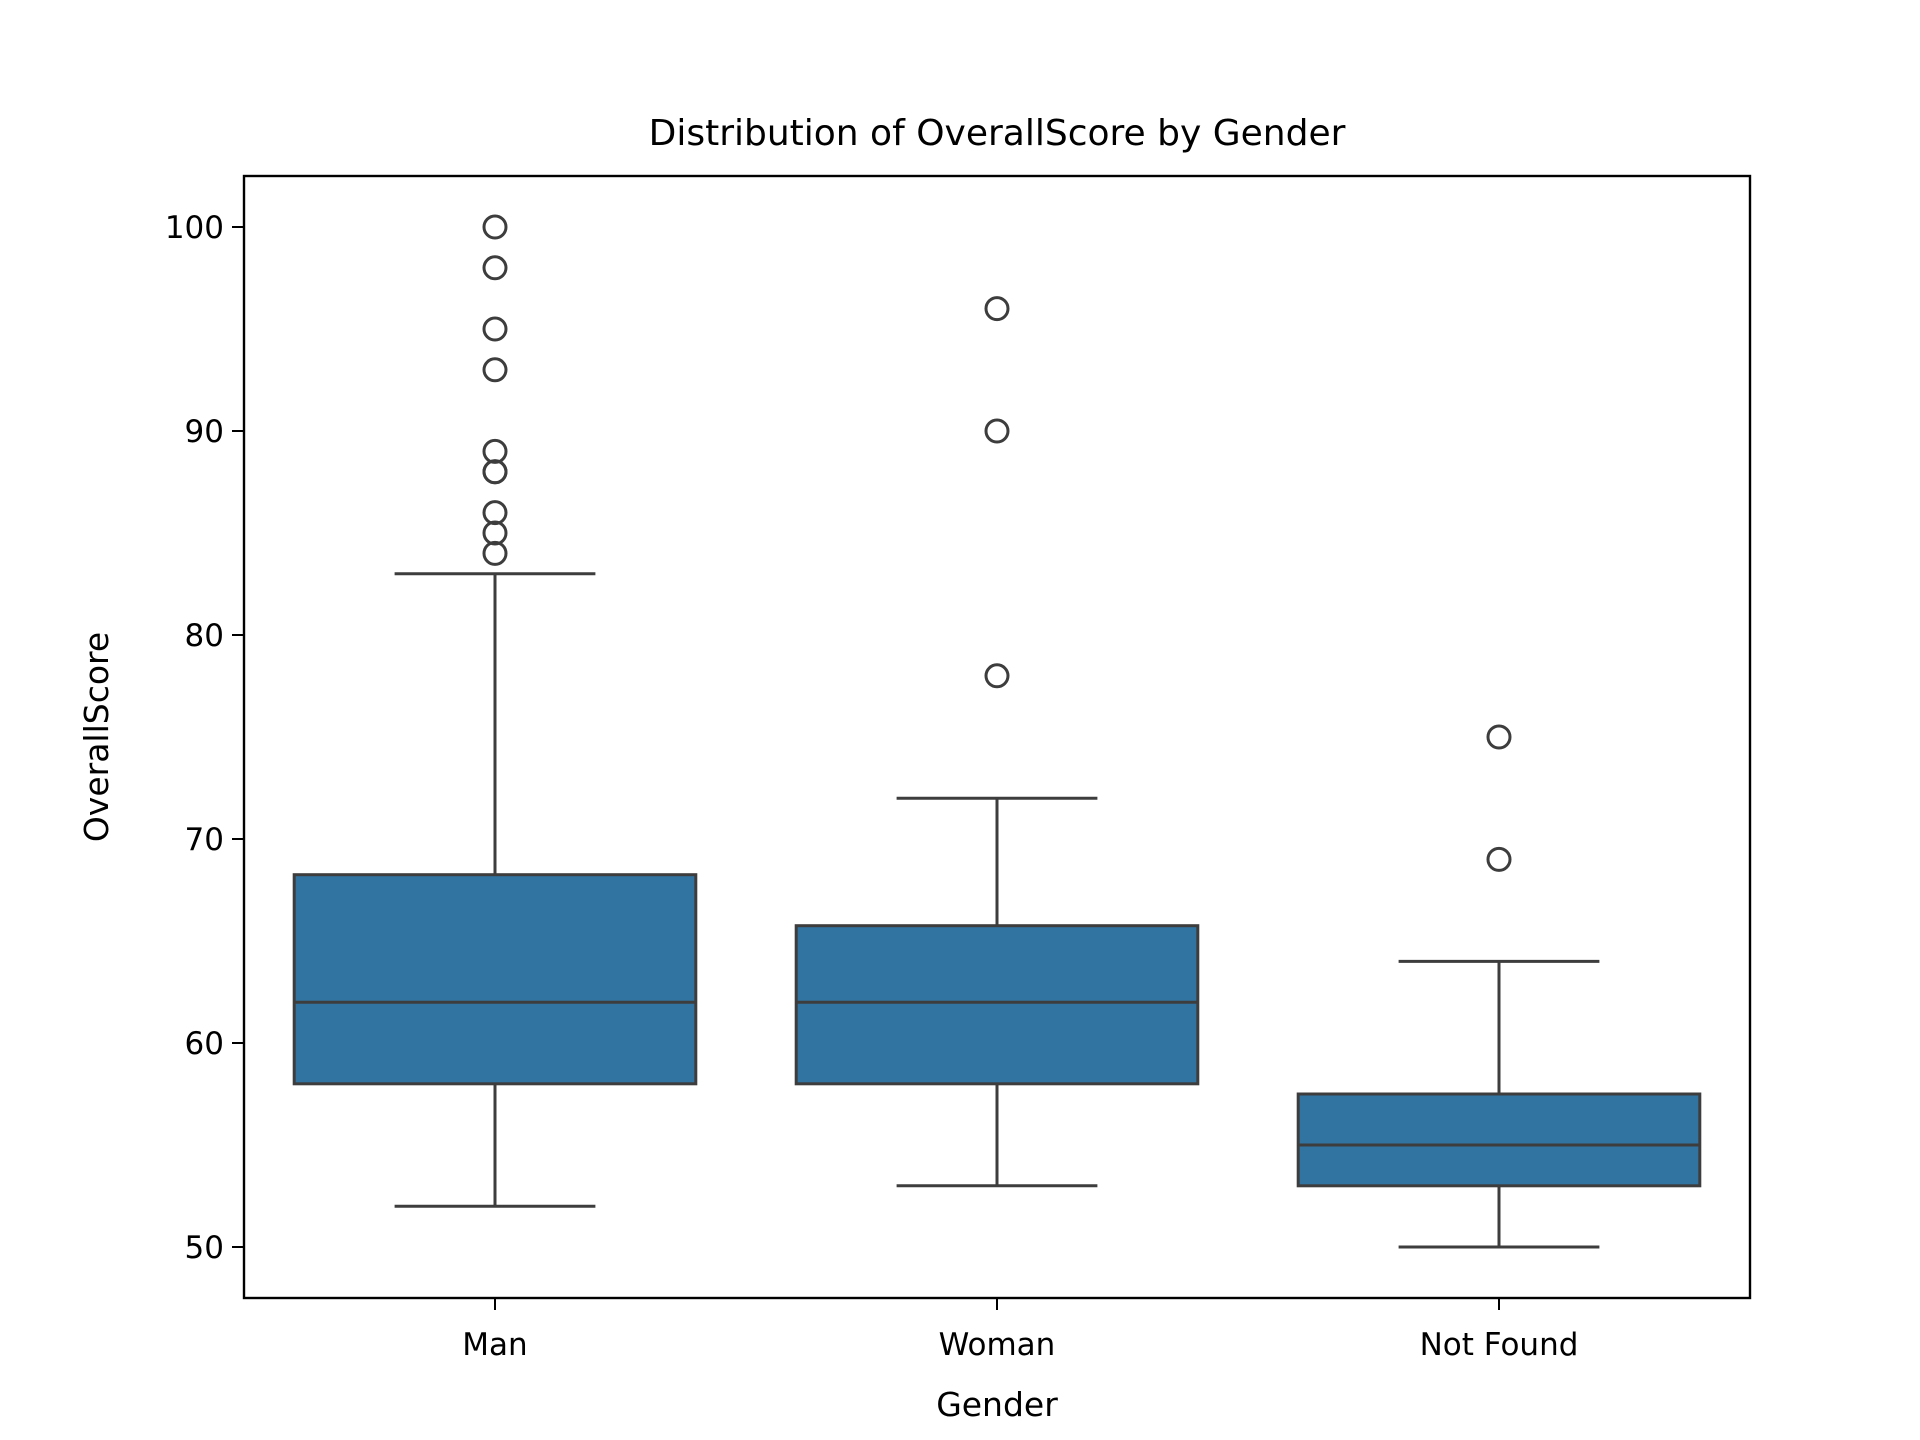 The width and height of the screenshot is (1920, 1440). I want to click on box-group-man, so click(495, 711).